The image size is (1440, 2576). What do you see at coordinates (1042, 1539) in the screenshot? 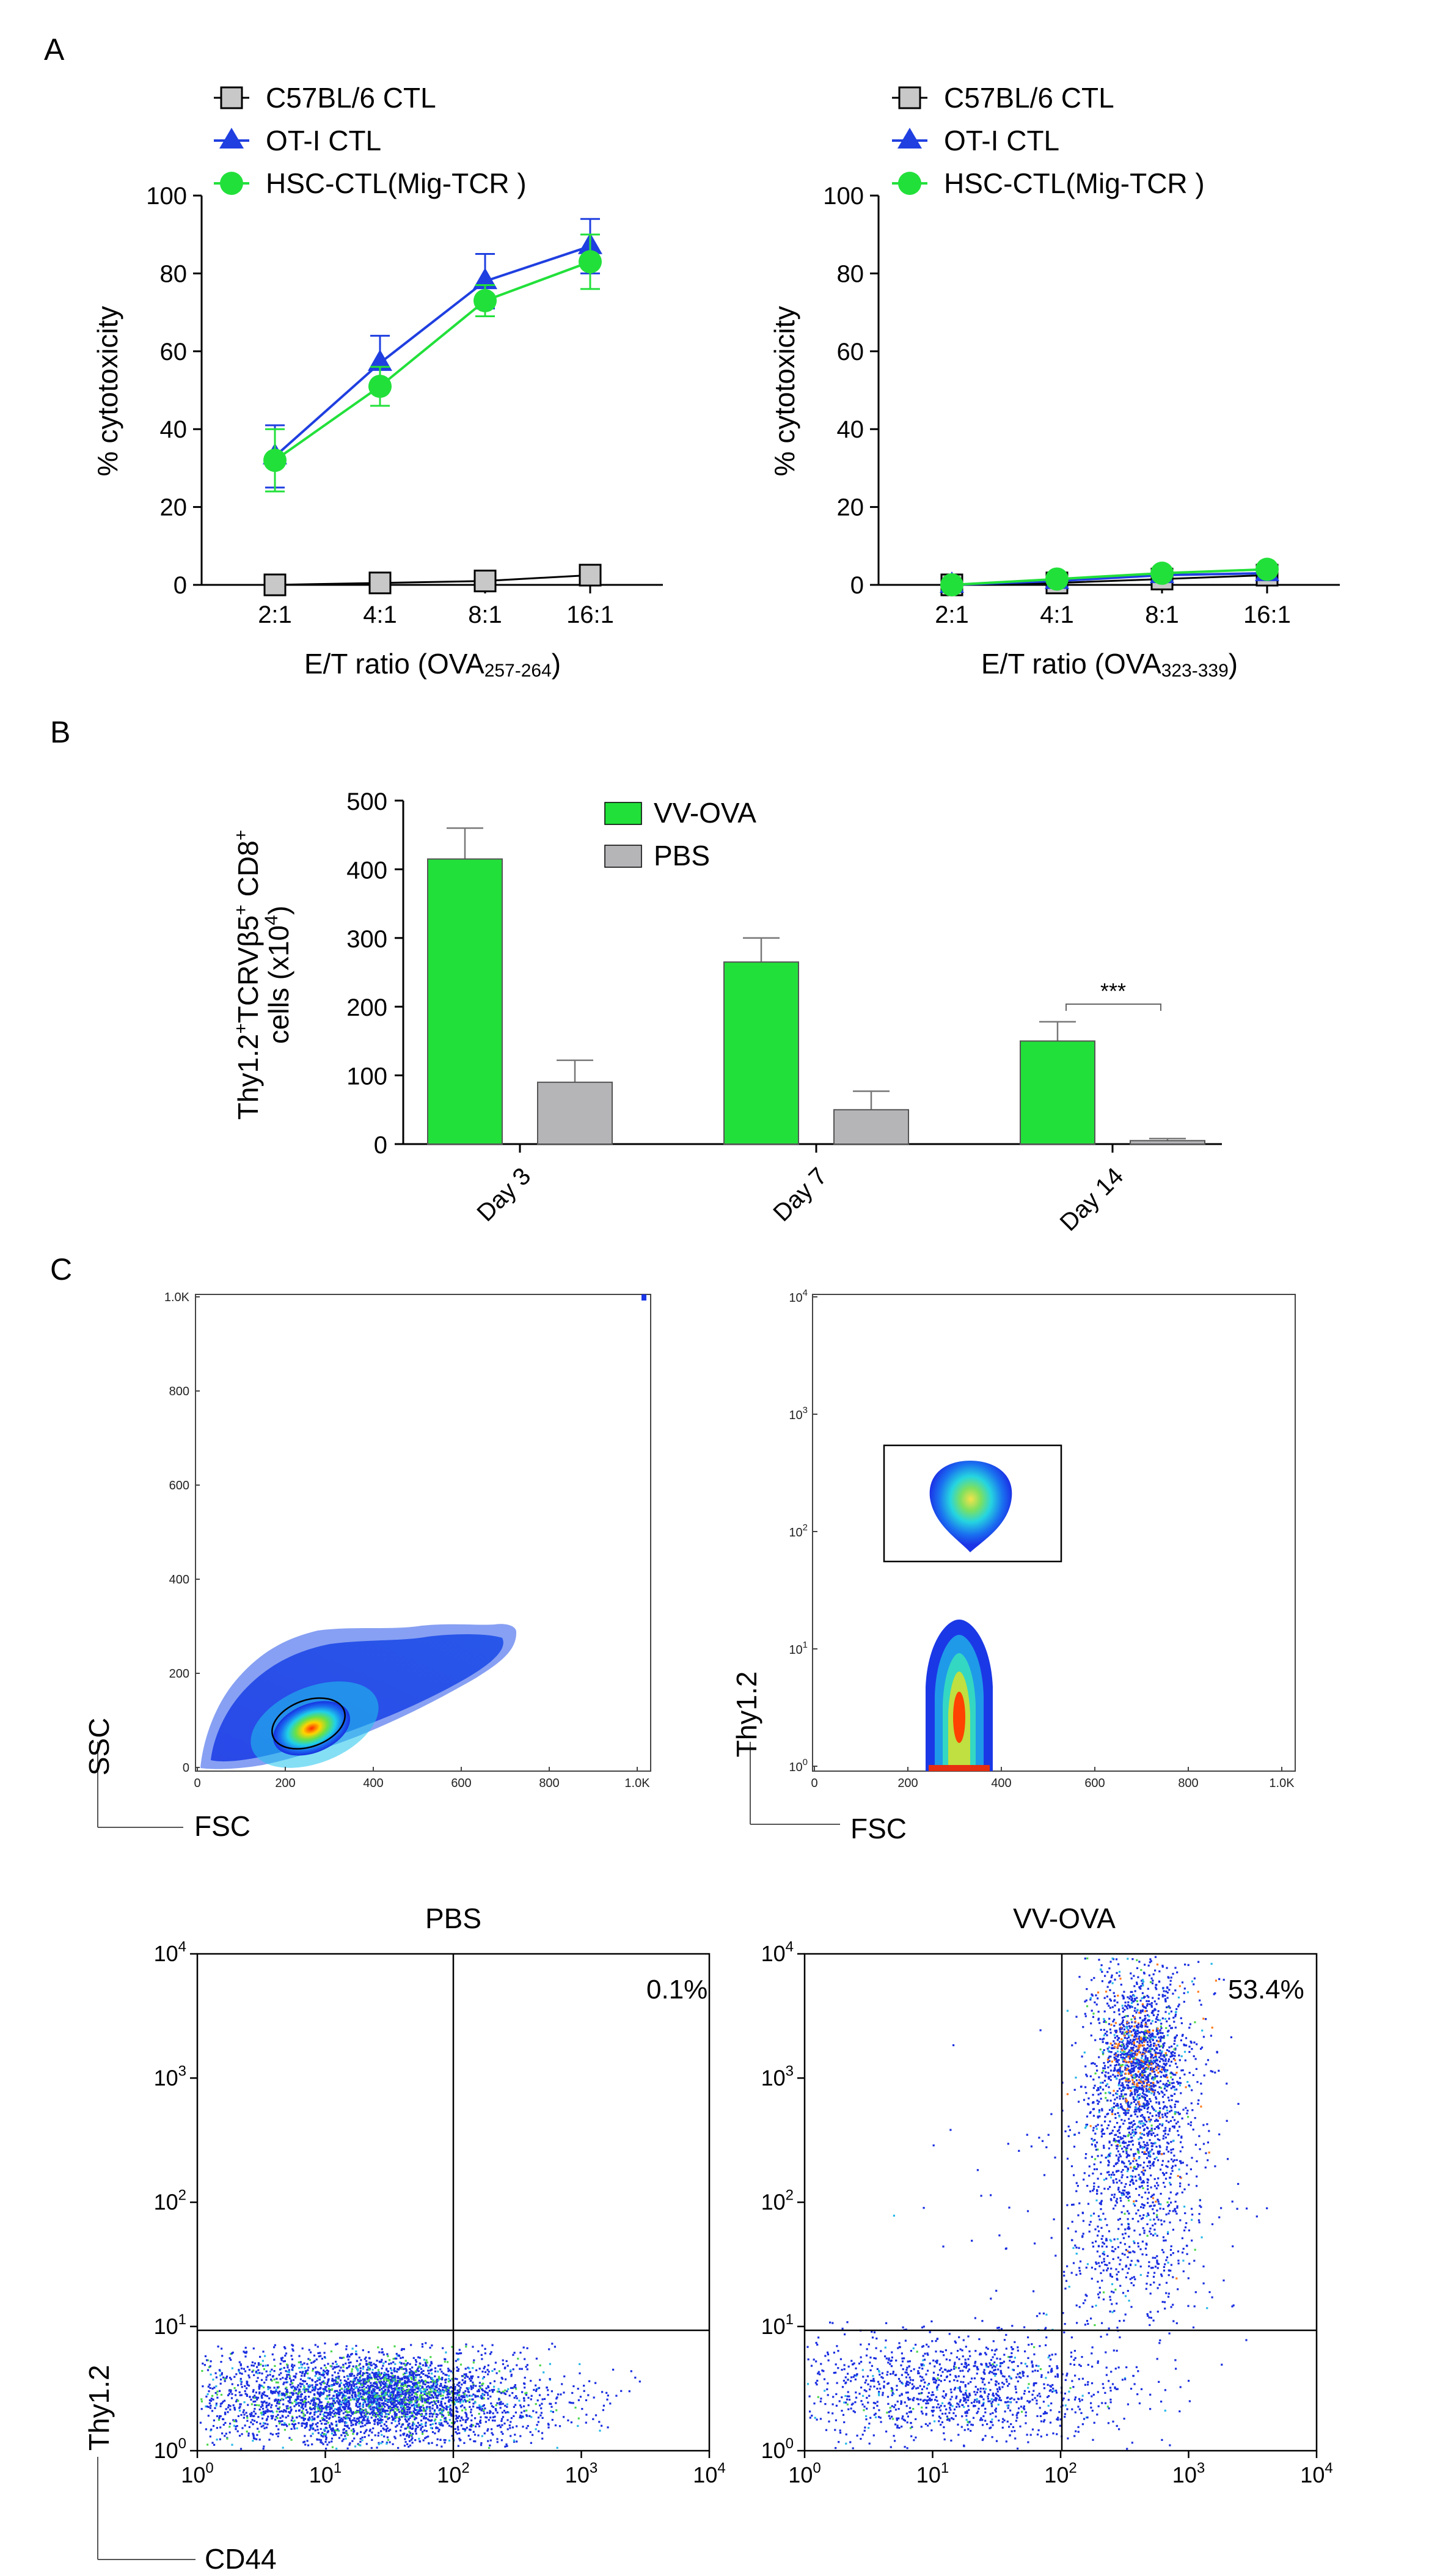
I see `tick-labels: 0 200 400 600 800 1.0K 100 10¹ 10² 10³ 10⁴` at bounding box center [1042, 1539].